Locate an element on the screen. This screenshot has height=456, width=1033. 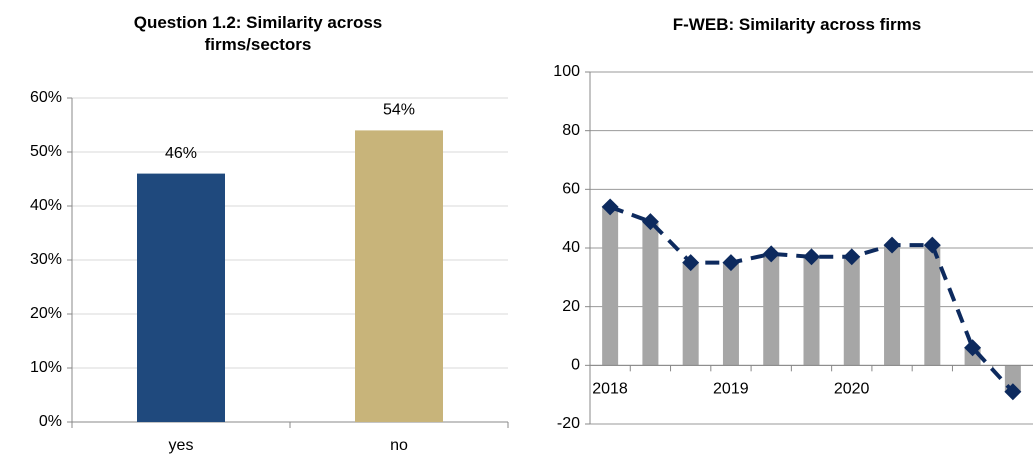
x-tick-label: 2020 is located at coordinates (852, 389).